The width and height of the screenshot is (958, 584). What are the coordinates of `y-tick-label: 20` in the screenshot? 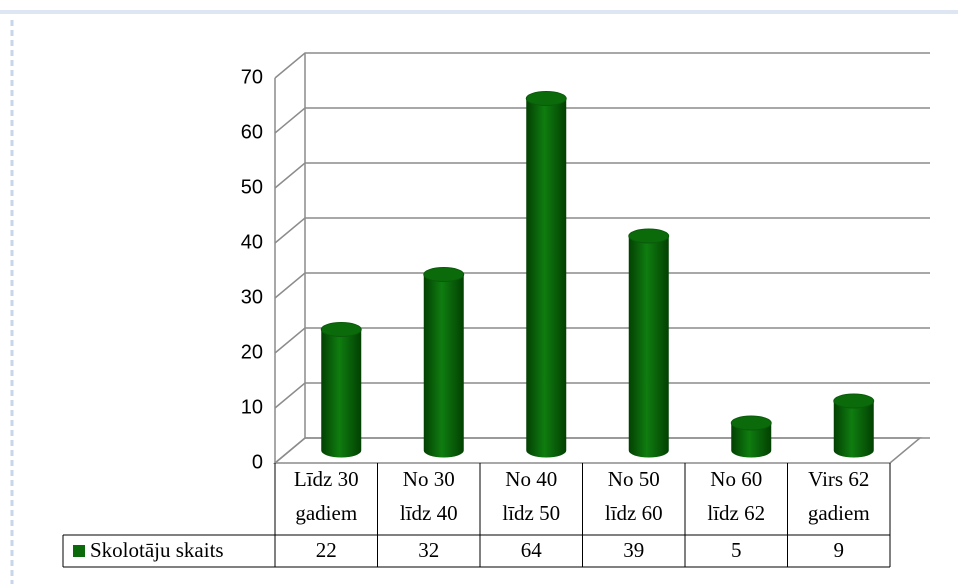 It's located at (252, 352).